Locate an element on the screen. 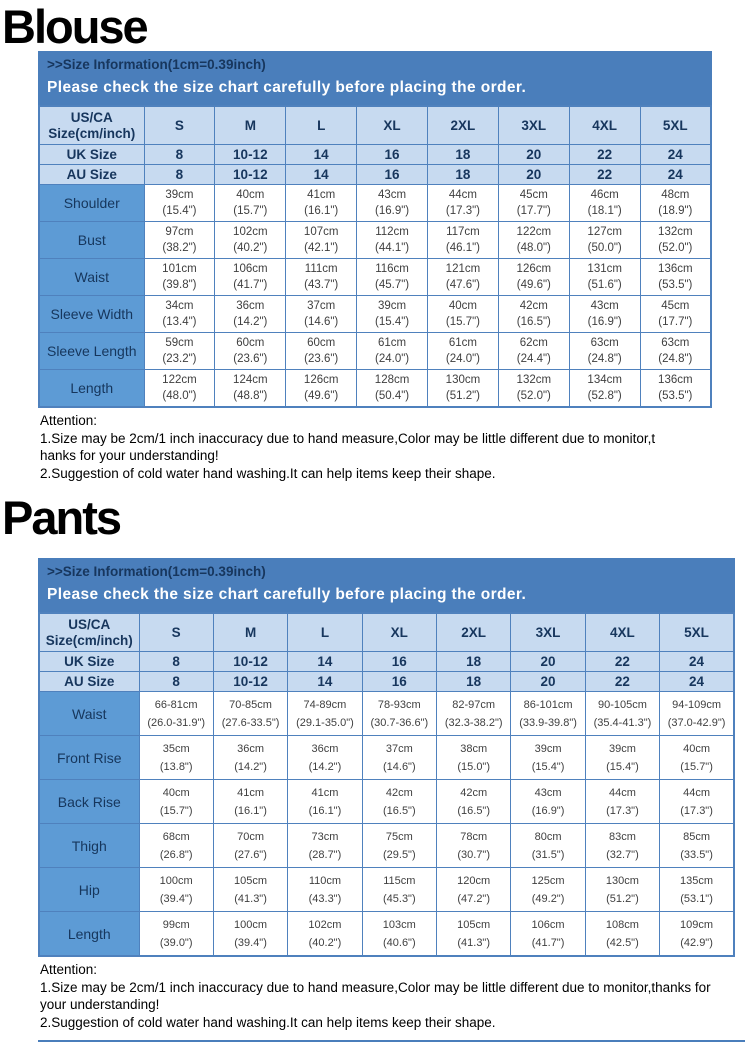 Image resolution: width=750 pixels, height=1048 pixels. measurement-cell: 105cm (41.3") is located at coordinates (250, 890).